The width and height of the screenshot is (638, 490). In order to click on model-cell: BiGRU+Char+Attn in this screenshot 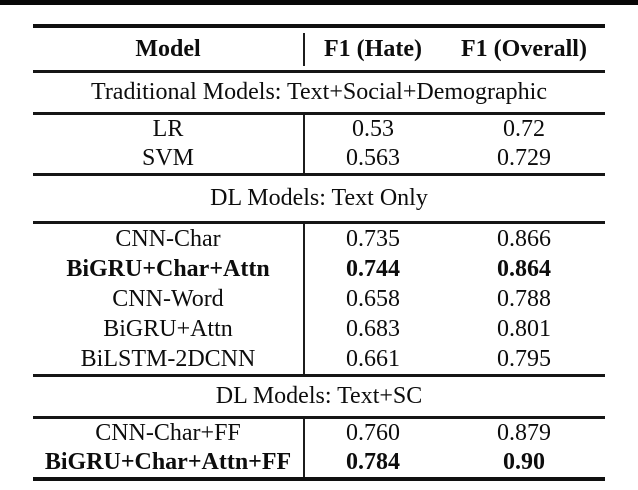, I will do `click(168, 269)`.